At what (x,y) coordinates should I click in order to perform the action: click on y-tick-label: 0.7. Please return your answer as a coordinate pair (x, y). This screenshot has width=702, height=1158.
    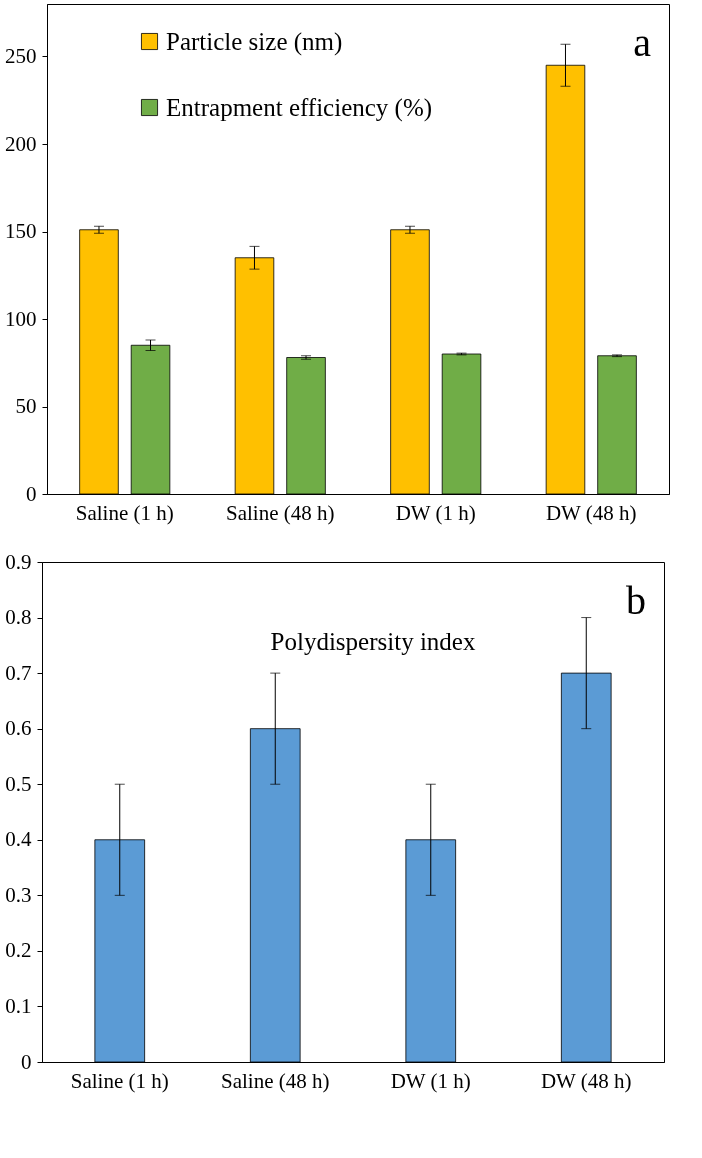
    Looking at the image, I should click on (18, 672).